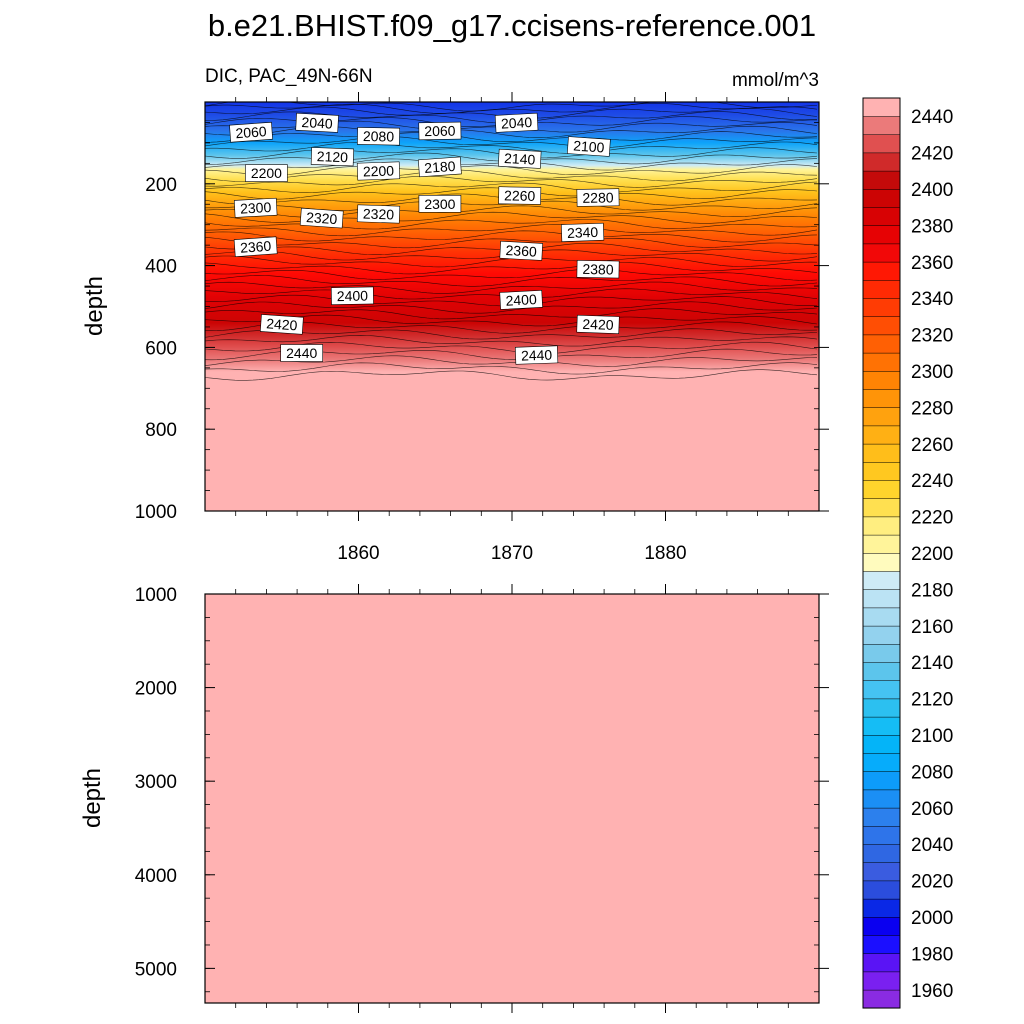 The height and width of the screenshot is (1024, 1024). What do you see at coordinates (598, 197) in the screenshot?
I see `contour-label: 2280` at bounding box center [598, 197].